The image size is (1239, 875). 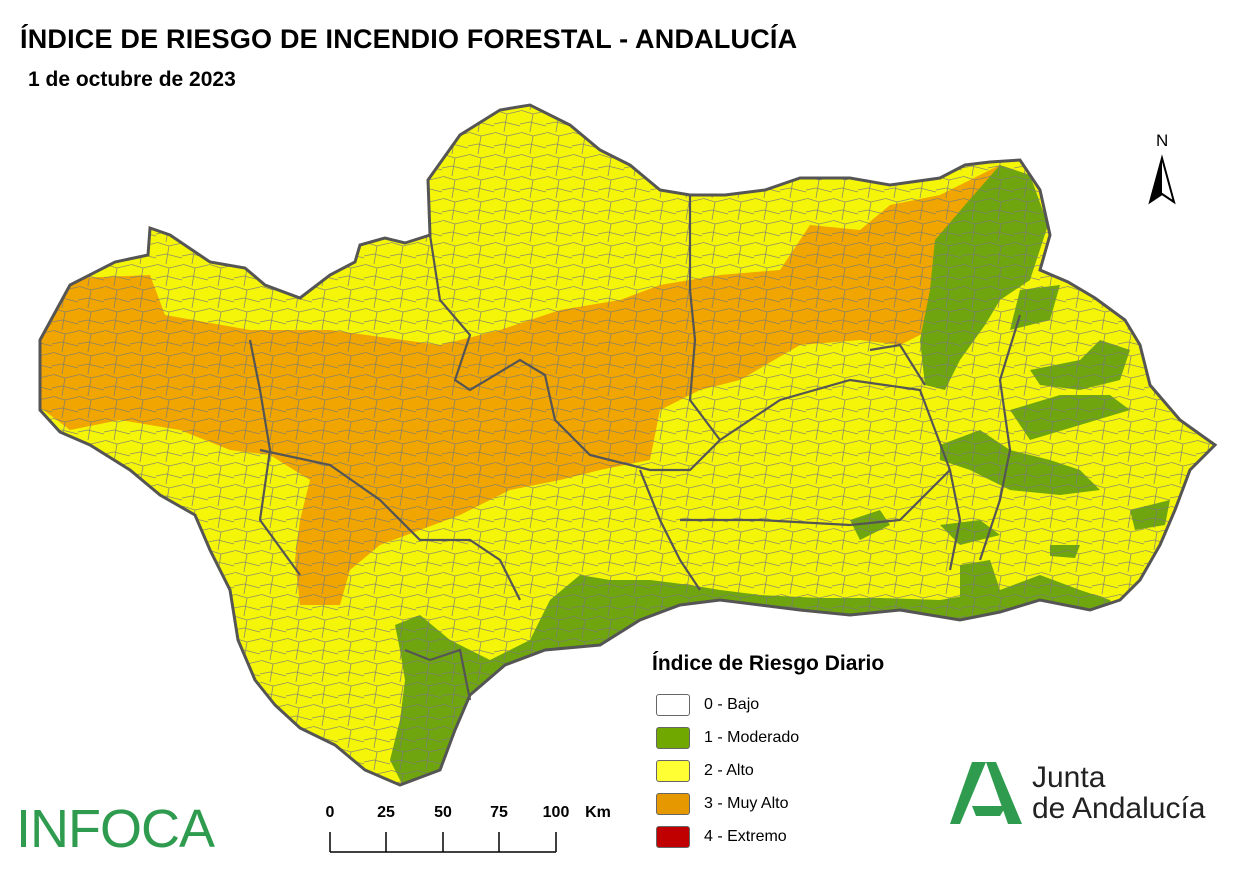 I want to click on legend-item-moderado: 1 - Moderado, so click(x=768, y=737).